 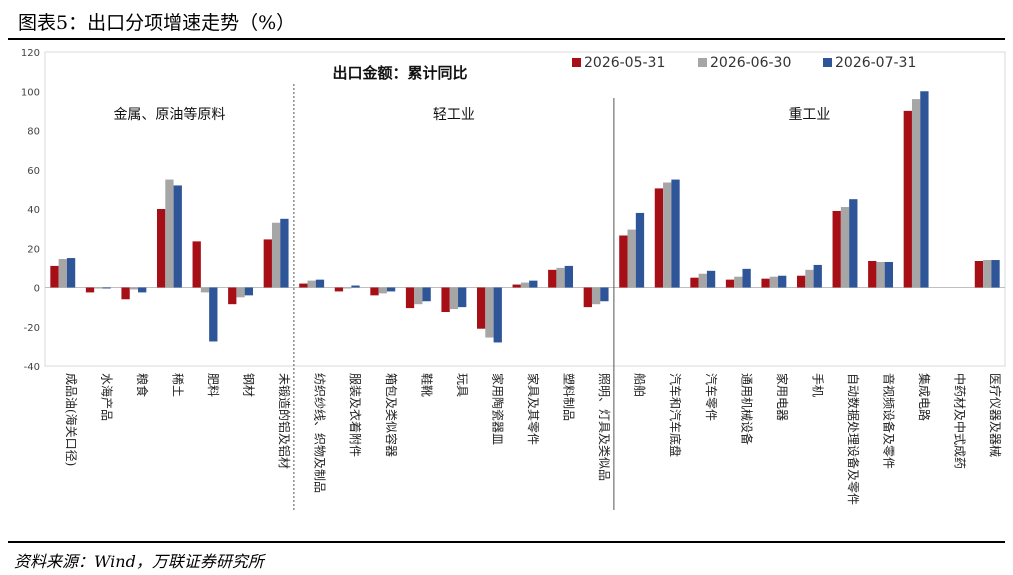 I want to click on legend-label: 2026-06-30, so click(x=750, y=63).